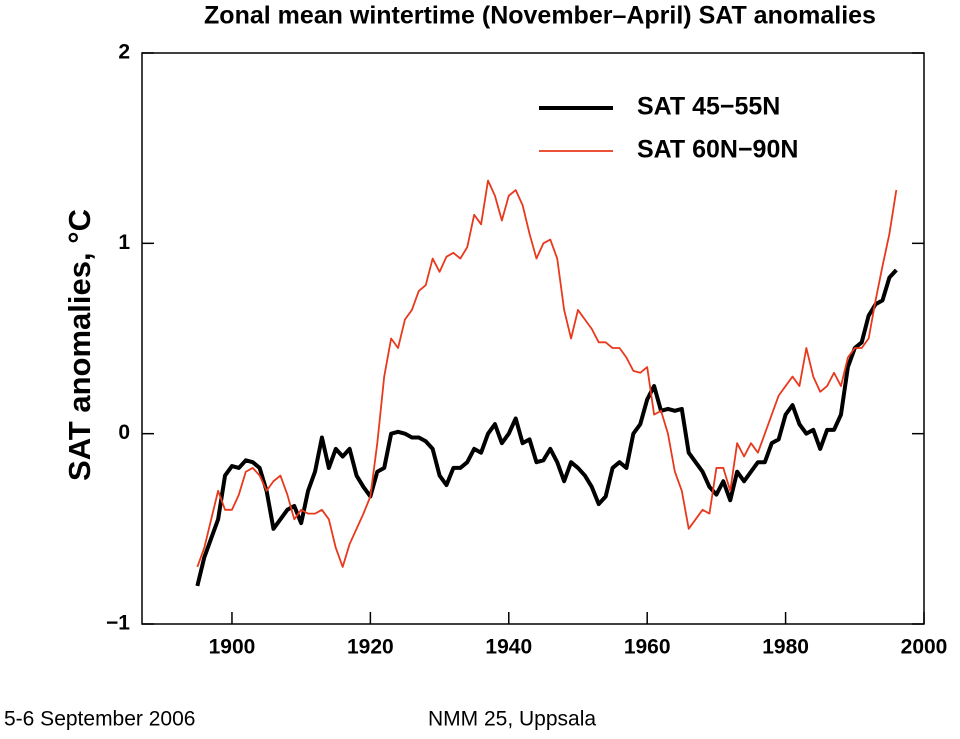 Image resolution: width=960 pixels, height=739 pixels. What do you see at coordinates (118, 623) in the screenshot?
I see `y-tick-label: −1` at bounding box center [118, 623].